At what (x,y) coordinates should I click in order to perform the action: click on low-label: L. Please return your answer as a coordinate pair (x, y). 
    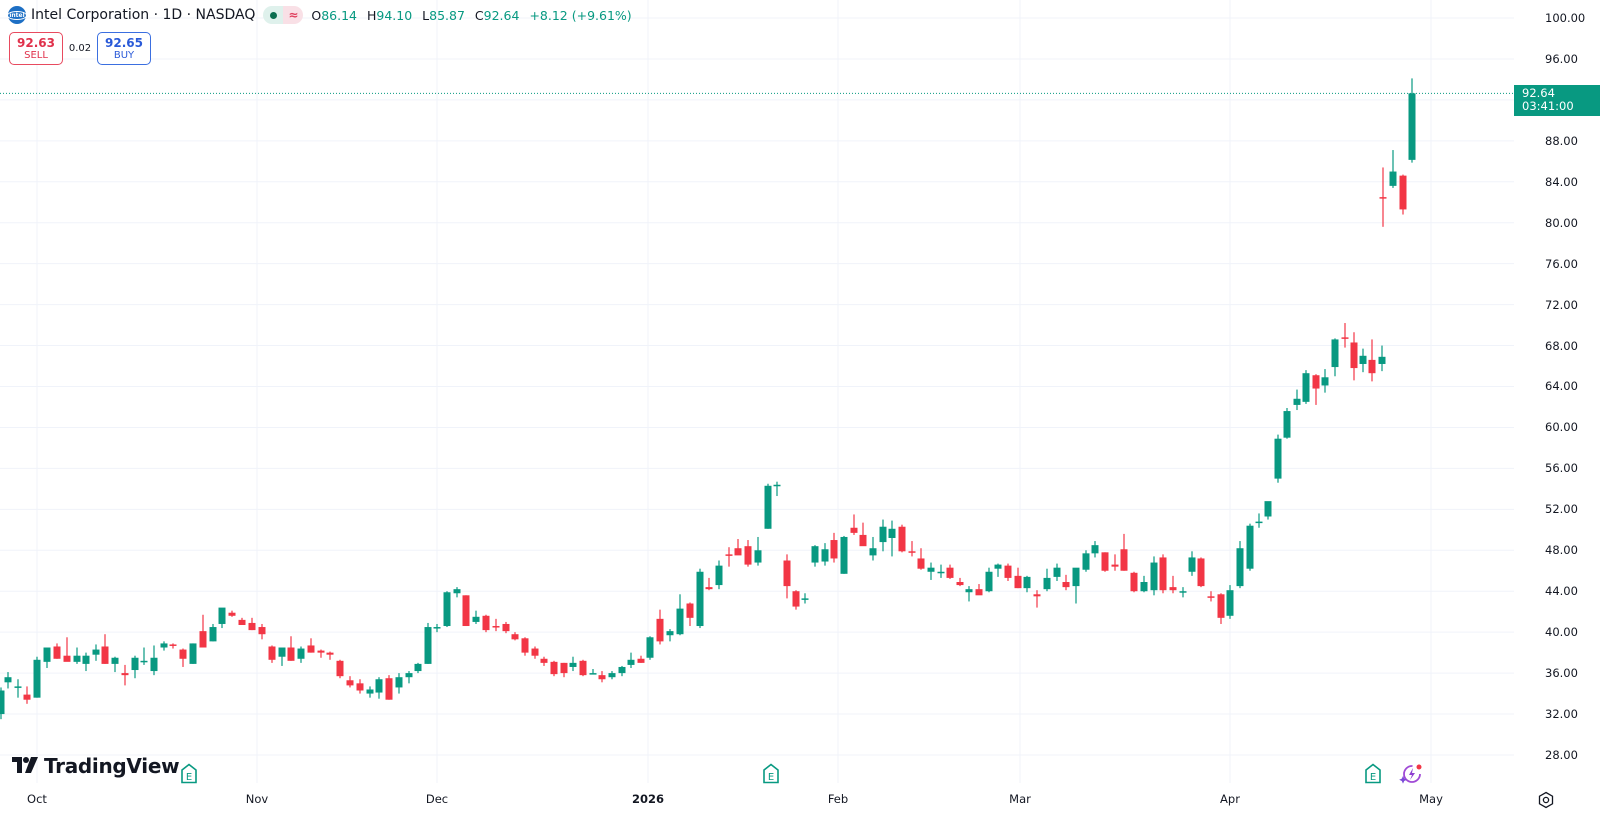
    Looking at the image, I should click on (426, 15).